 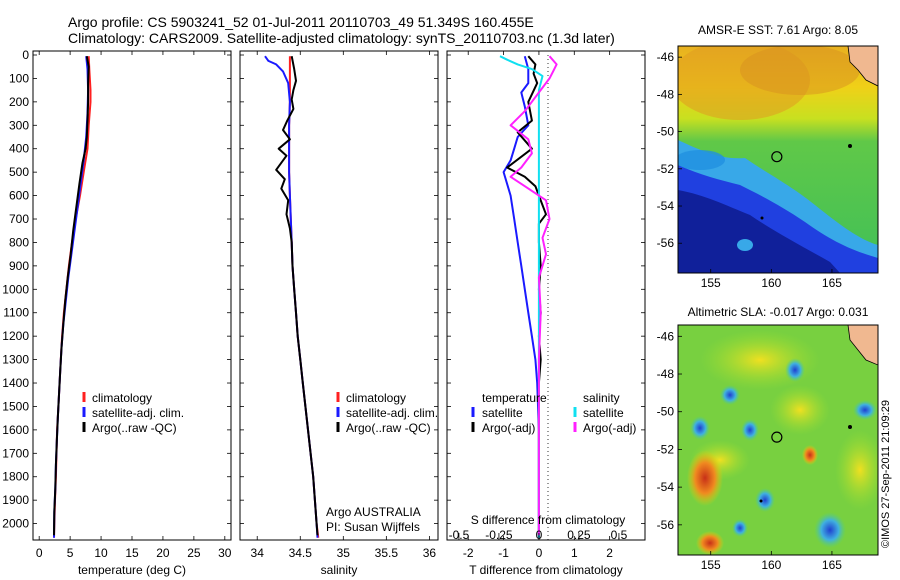 I want to click on sst-map-frame, so click(x=778, y=159).